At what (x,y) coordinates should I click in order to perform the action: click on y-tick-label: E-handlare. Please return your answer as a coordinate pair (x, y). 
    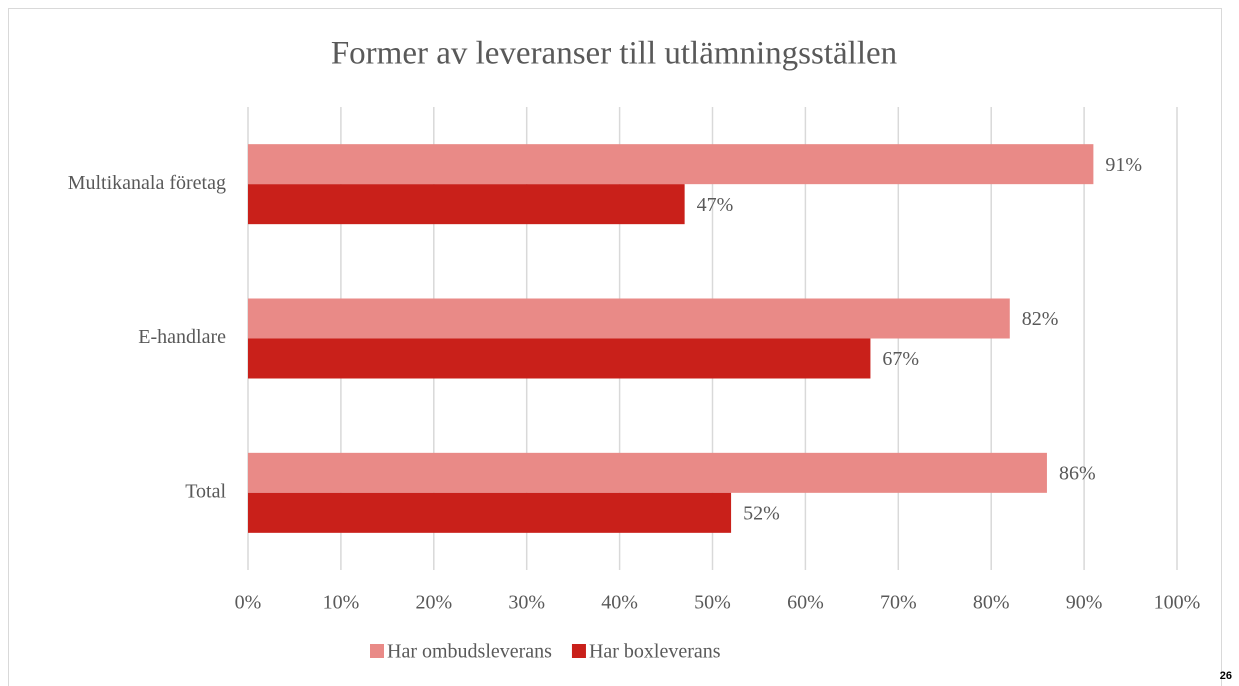
    Looking at the image, I should click on (182, 337).